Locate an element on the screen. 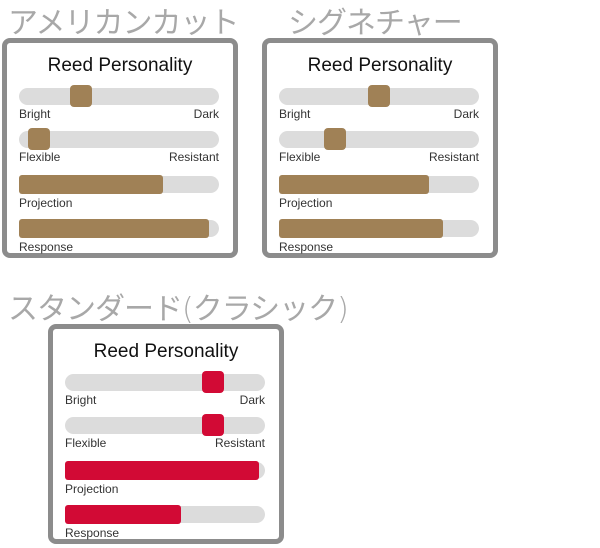  product-heading: シグネチャー is located at coordinates (375, 23).